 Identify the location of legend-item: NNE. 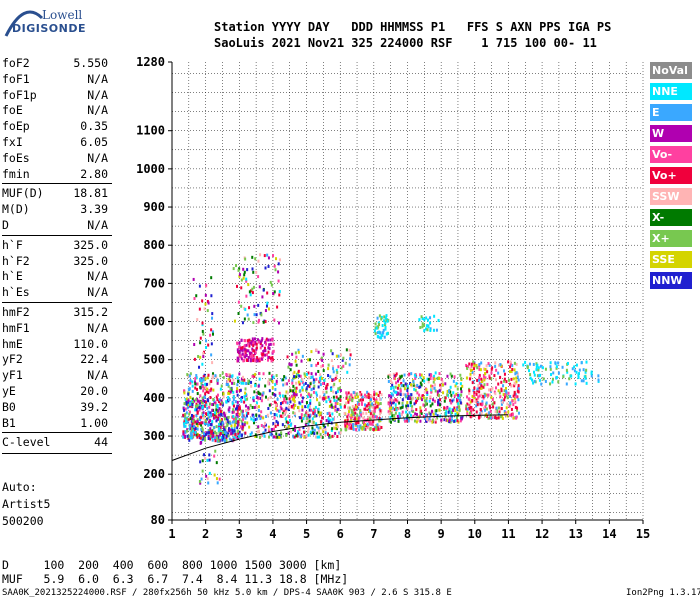
(671, 91).